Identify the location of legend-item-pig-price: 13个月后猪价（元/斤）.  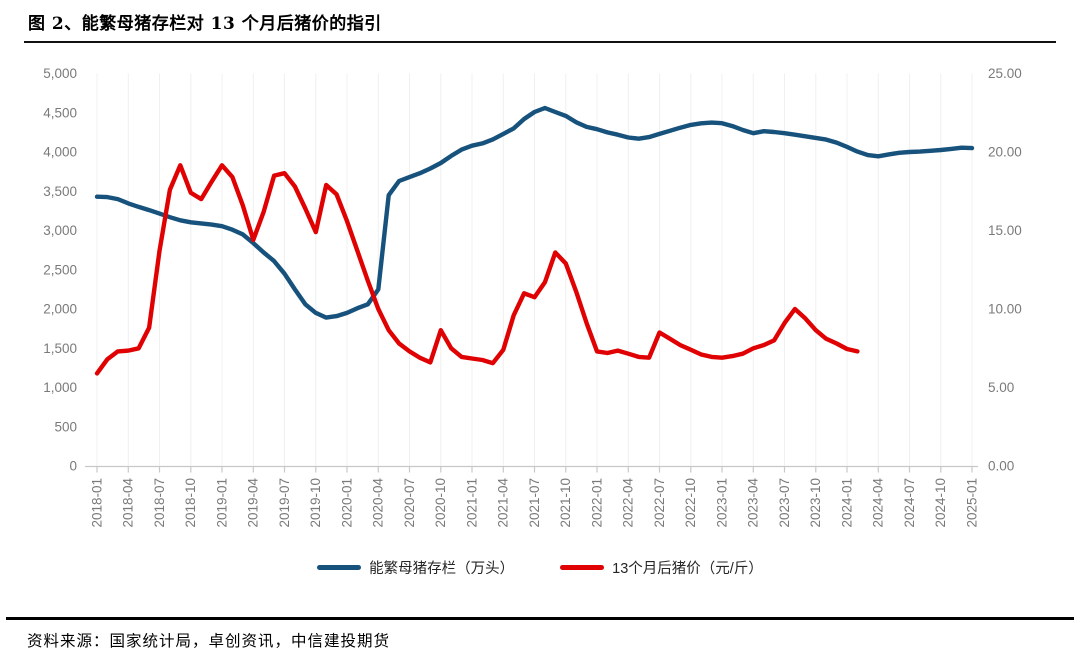
(661, 567).